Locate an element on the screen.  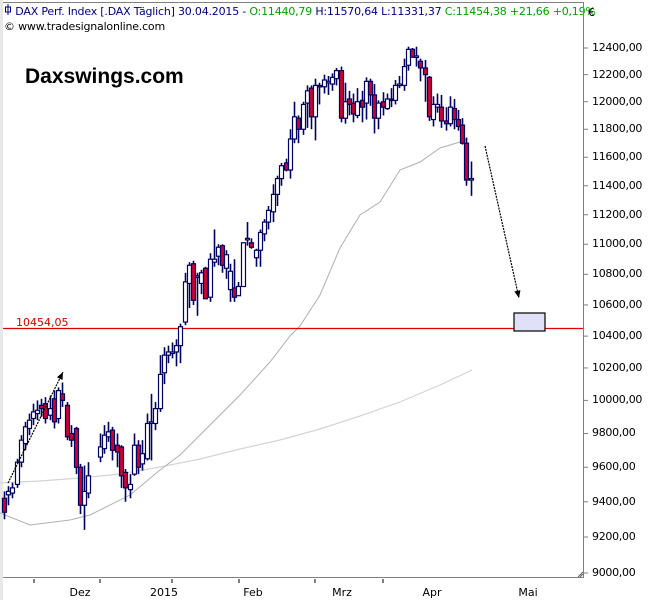
y-tick-label: 12000,00 is located at coordinates (617, 101).